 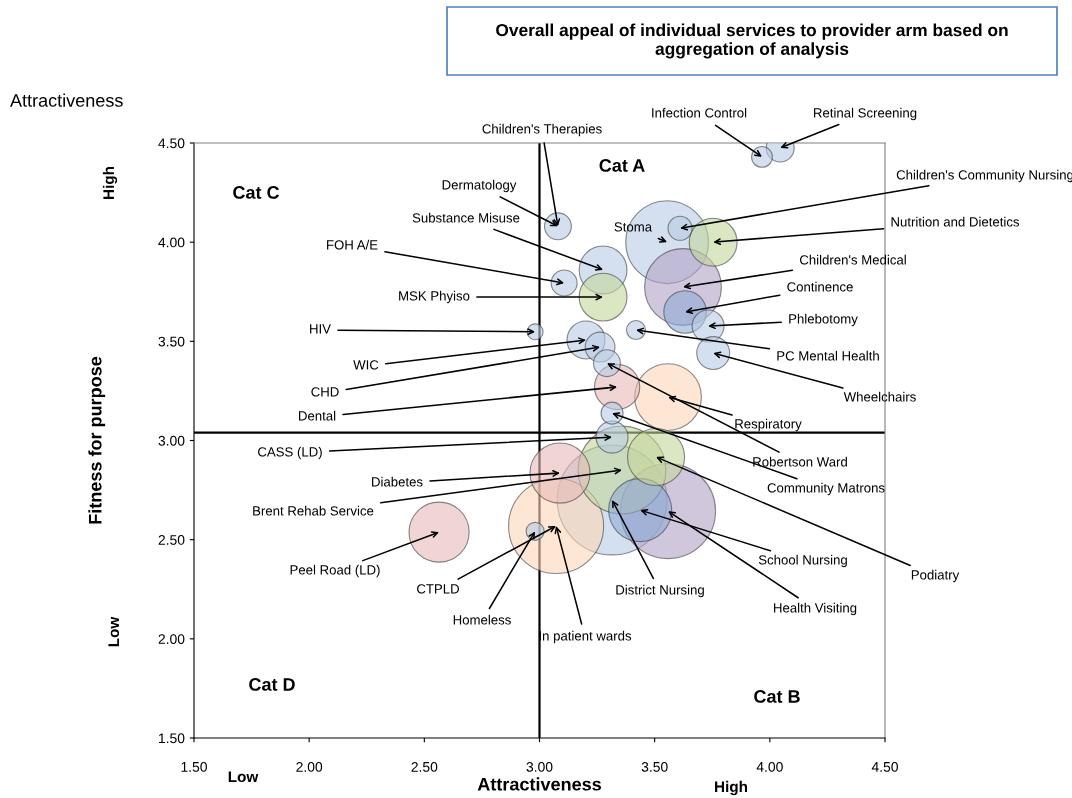 I want to click on annotation: Retinal Screening, so click(x=865, y=114).